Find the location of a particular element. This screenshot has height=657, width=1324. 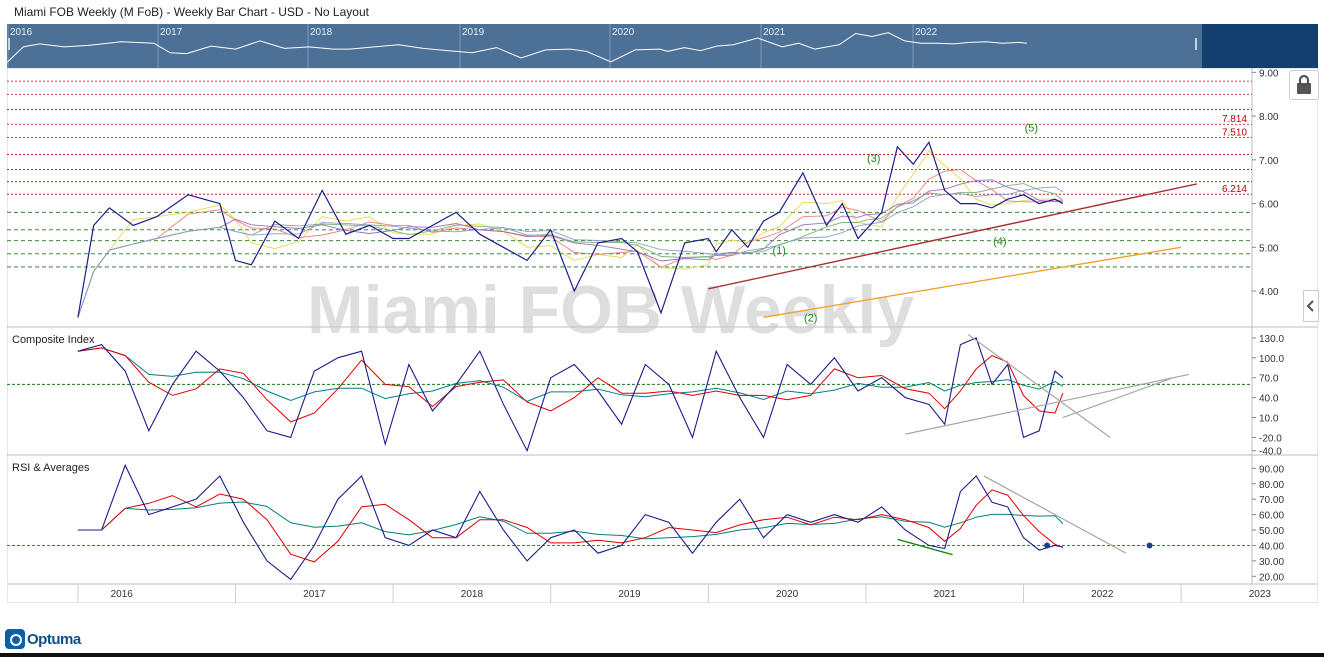

oscillator-y-tick-label: -40.0 is located at coordinates (1270, 452).